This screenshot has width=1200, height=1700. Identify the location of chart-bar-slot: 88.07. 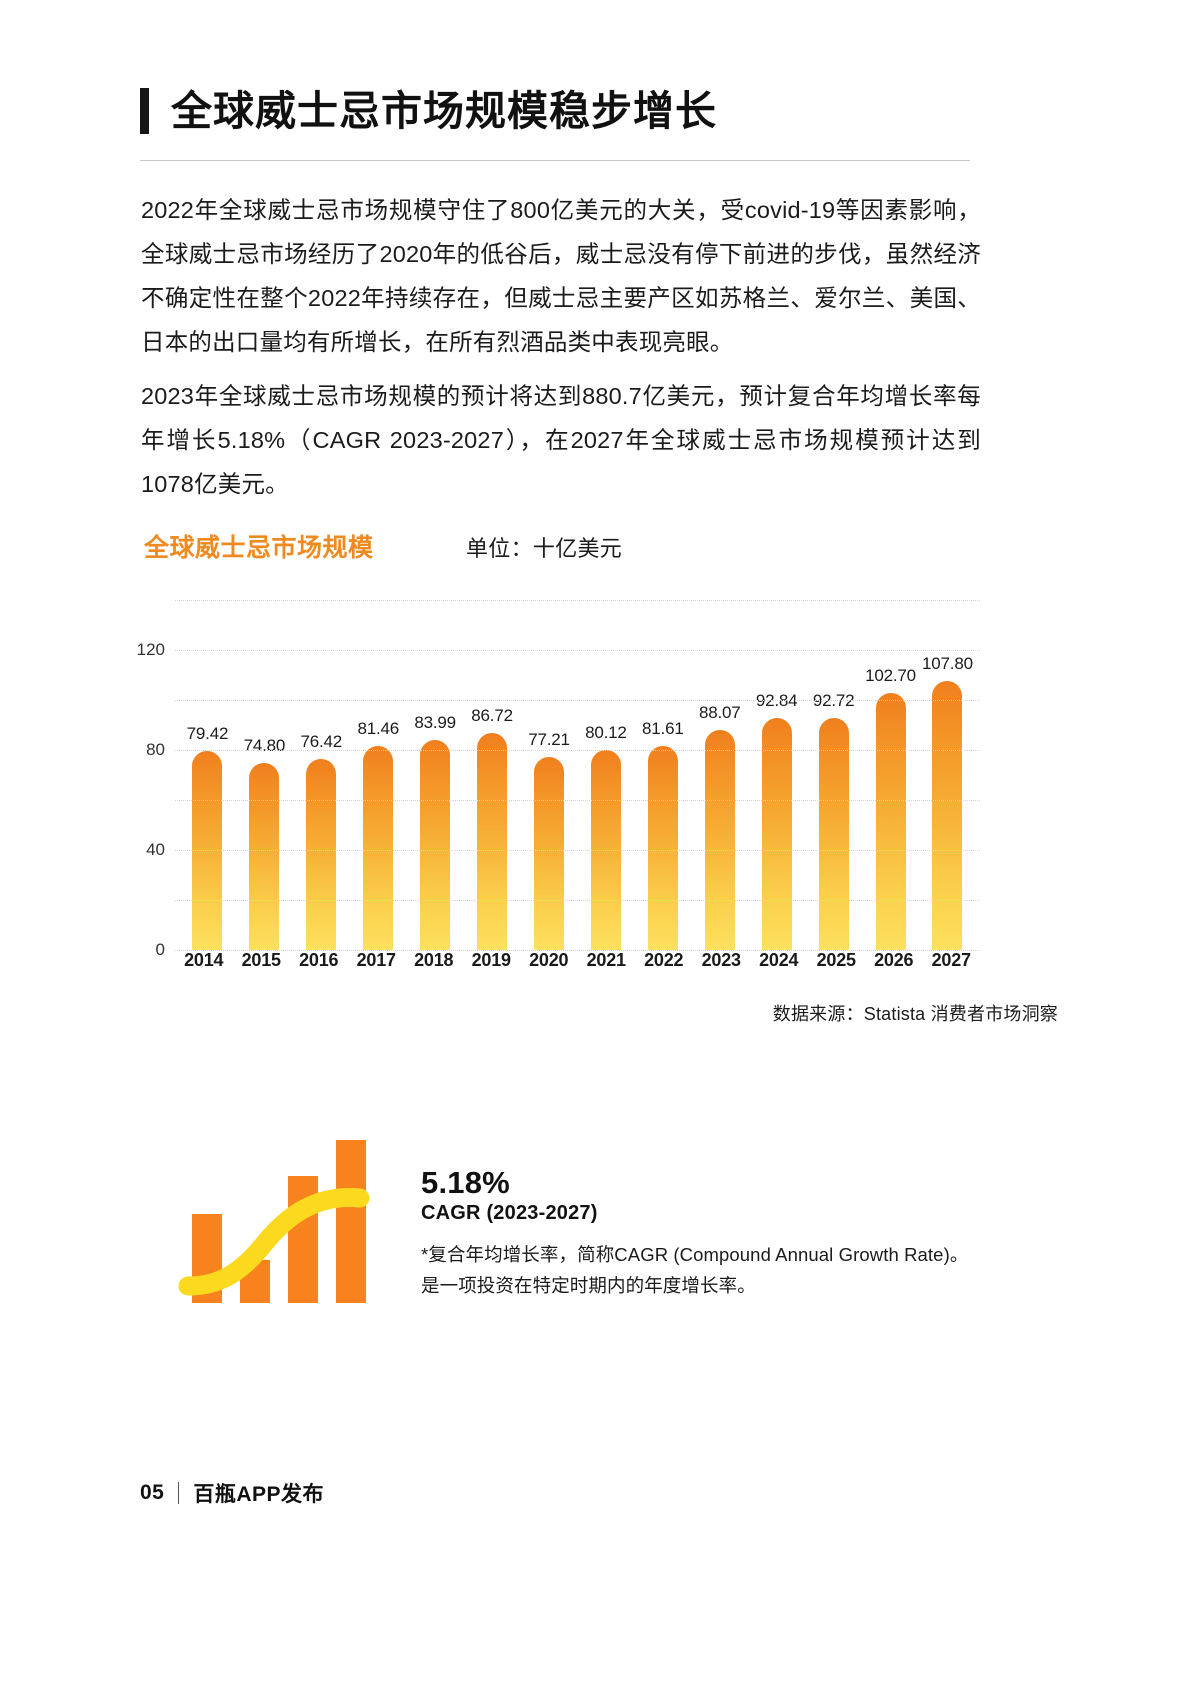
(719, 775).